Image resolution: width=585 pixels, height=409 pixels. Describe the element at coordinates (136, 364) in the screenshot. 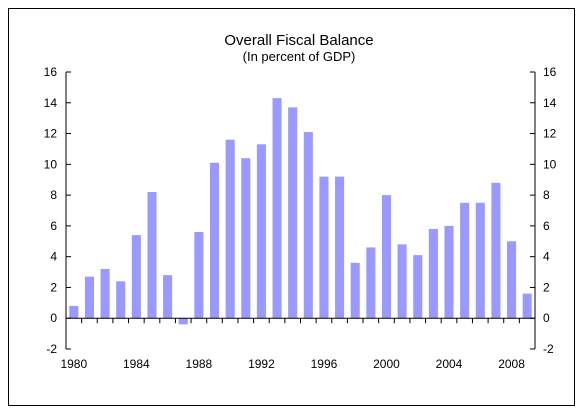

I see `x-tick-label-1984: 1984` at that location.